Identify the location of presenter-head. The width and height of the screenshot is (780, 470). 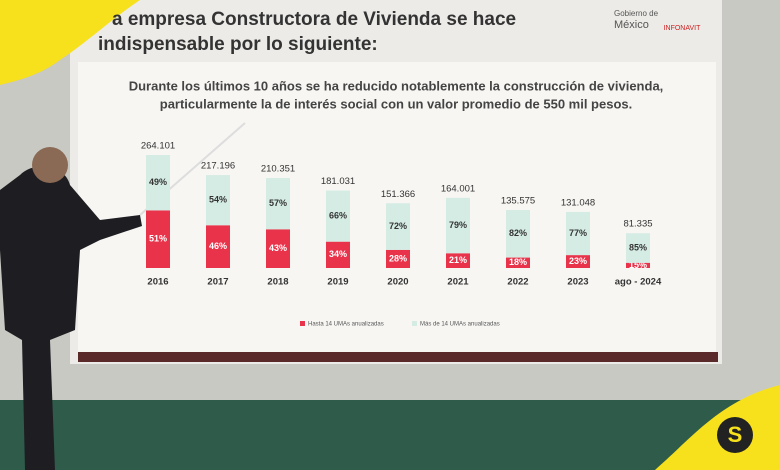
(50, 165).